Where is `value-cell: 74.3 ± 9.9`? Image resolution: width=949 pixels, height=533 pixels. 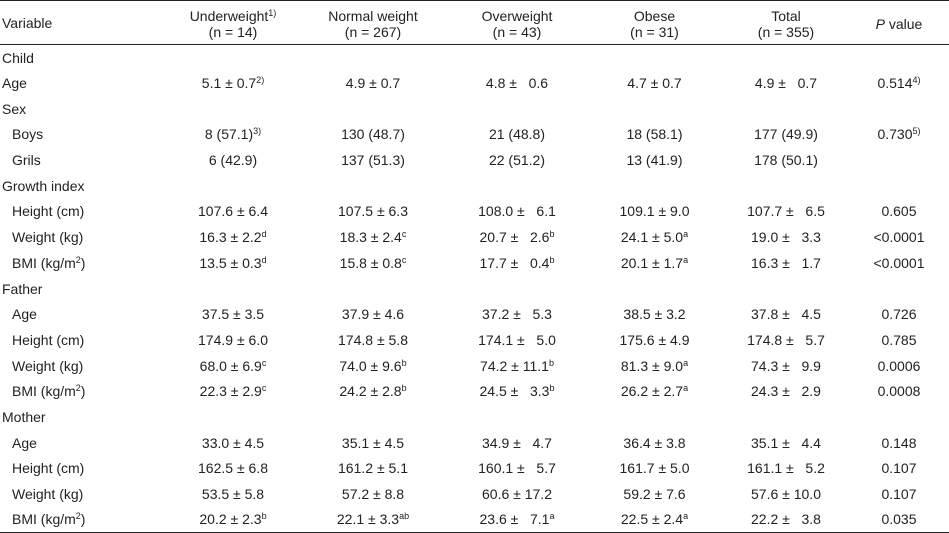 value-cell: 74.3 ± 9.9 is located at coordinates (786, 365).